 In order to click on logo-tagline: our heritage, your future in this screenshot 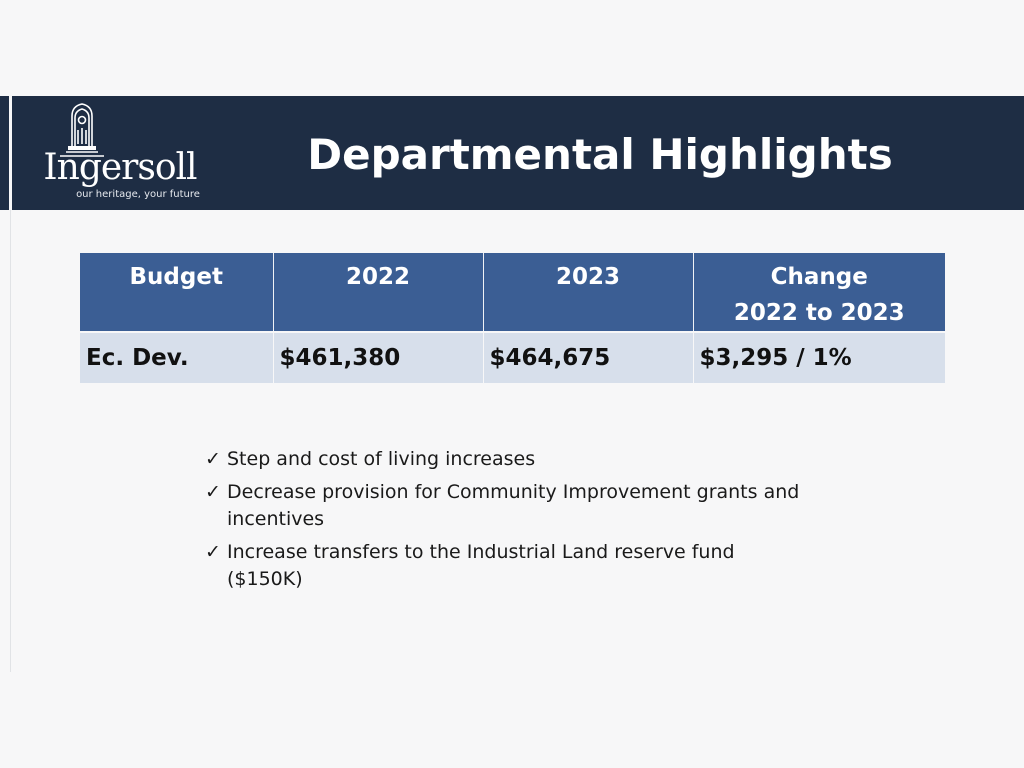, I will do `click(138, 194)`.